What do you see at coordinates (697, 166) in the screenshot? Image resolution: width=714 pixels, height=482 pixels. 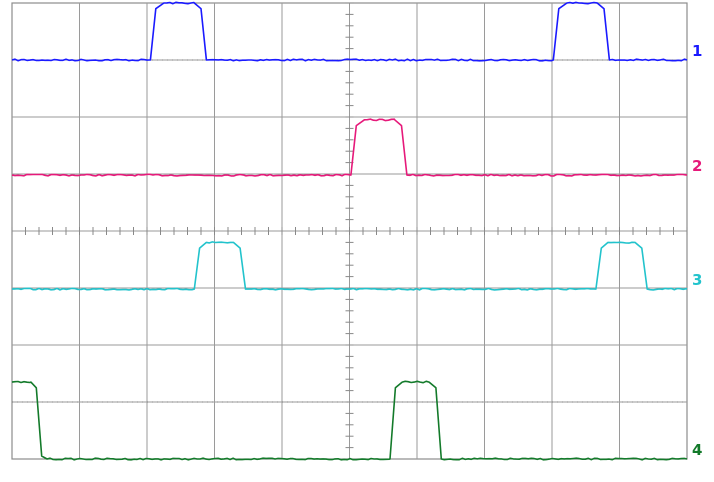 I see `channel-label-2: 2` at bounding box center [697, 166].